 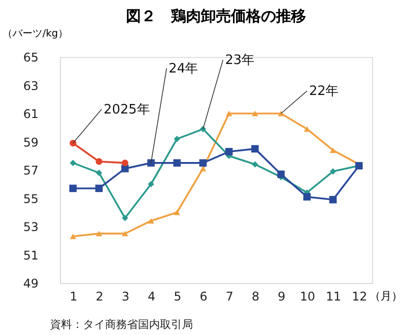 What do you see at coordinates (30, 199) in the screenshot?
I see `y-tick-label: 55` at bounding box center [30, 199].